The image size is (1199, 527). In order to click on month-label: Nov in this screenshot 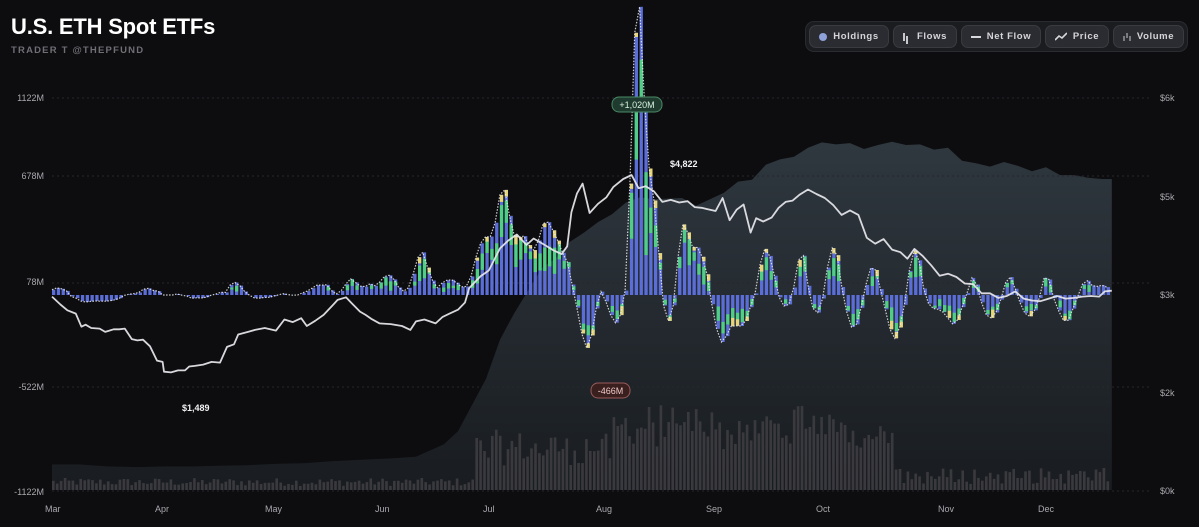, I will do `click(946, 509)`.